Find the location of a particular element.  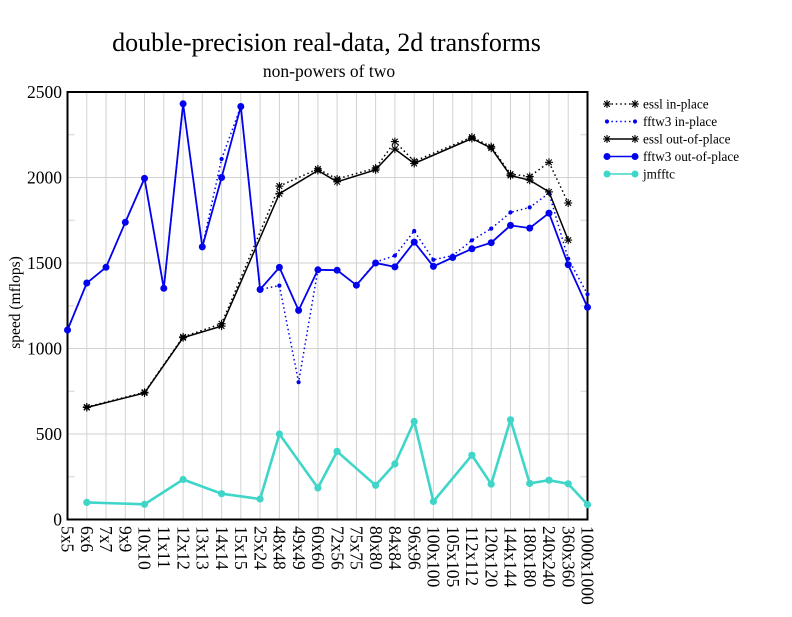

svg-text: 12x12 is located at coordinates (183, 548).